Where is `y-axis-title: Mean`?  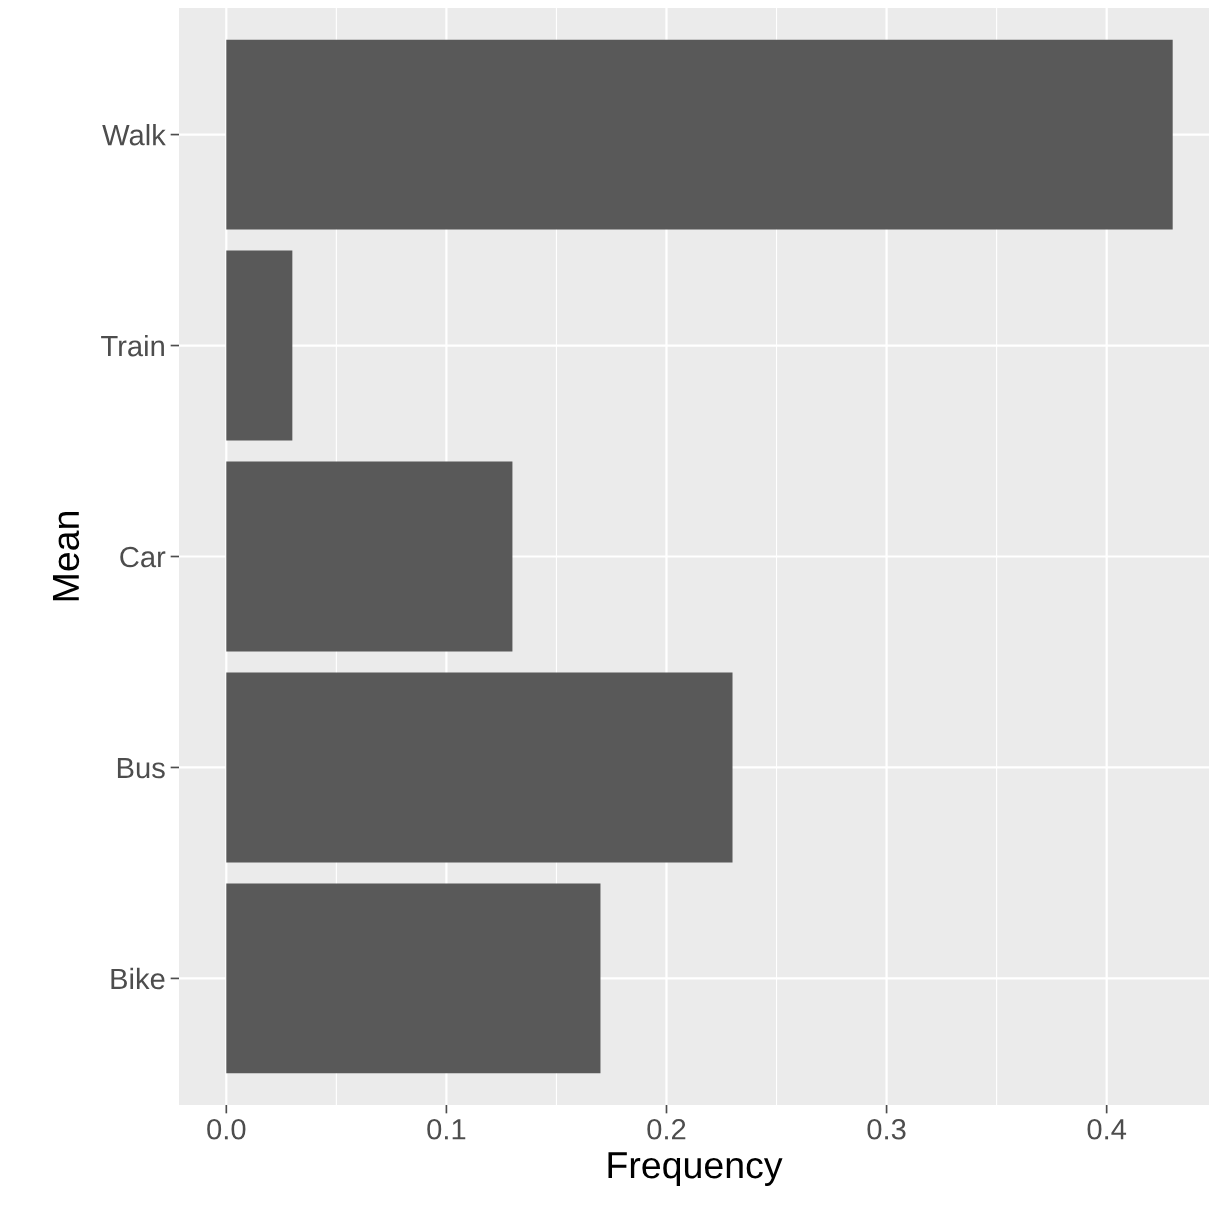
y-axis-title: Mean is located at coordinates (66, 556).